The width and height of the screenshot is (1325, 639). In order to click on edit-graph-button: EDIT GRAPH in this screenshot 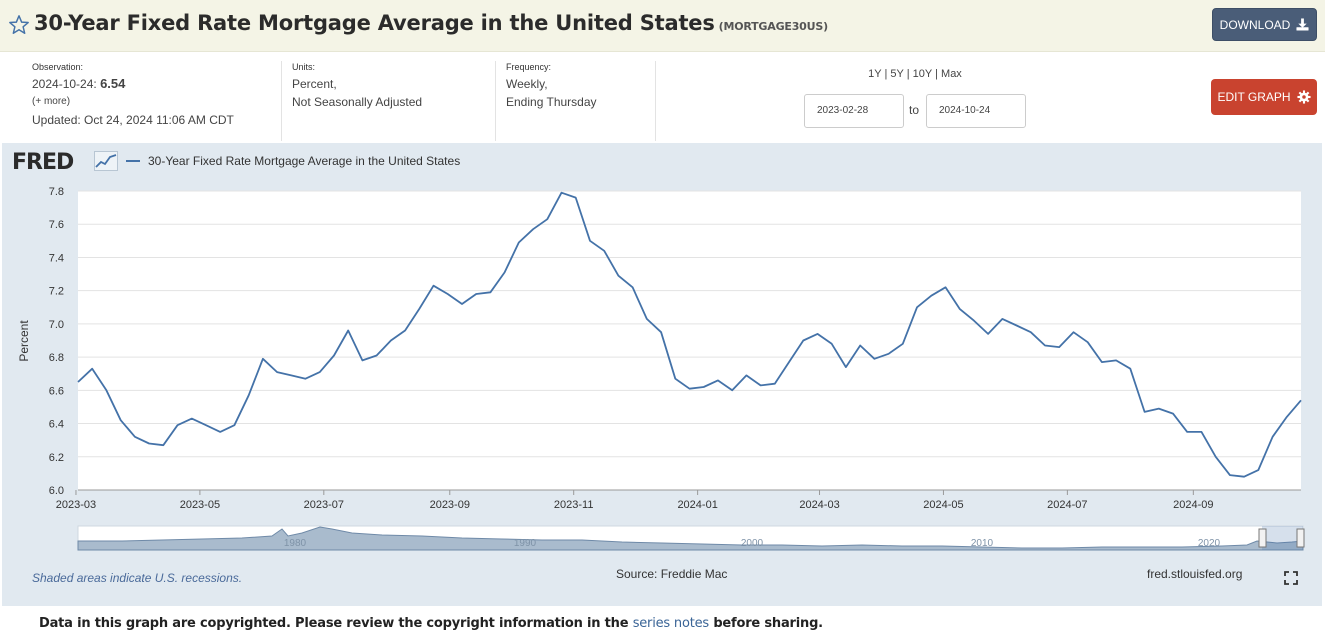, I will do `click(1264, 97)`.